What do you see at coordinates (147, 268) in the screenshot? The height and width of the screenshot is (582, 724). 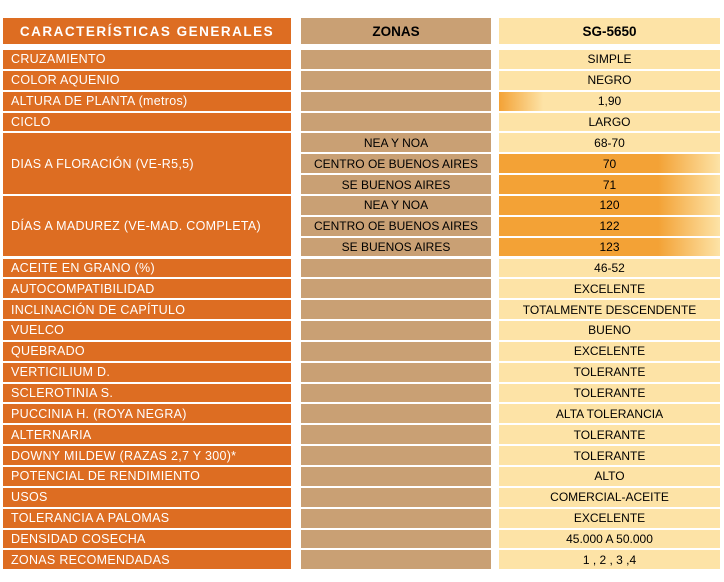 I see `row-label: ACEITE EN GRANO (%)` at bounding box center [147, 268].